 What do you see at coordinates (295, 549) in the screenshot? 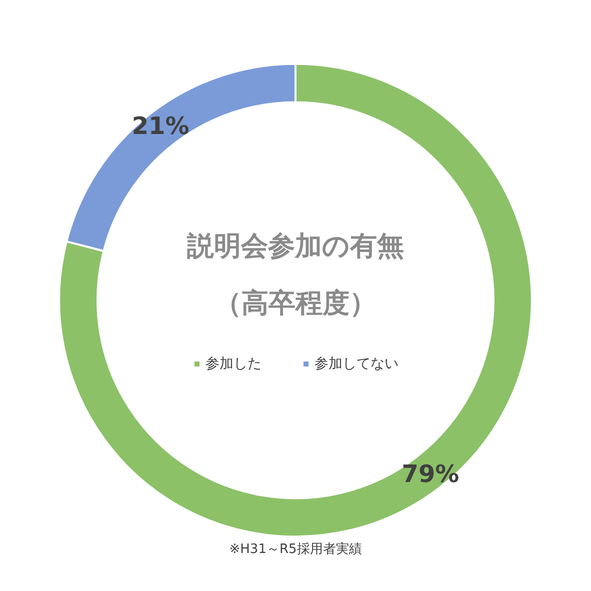
I see `text: ※H31～R5採用者実績` at bounding box center [295, 549].